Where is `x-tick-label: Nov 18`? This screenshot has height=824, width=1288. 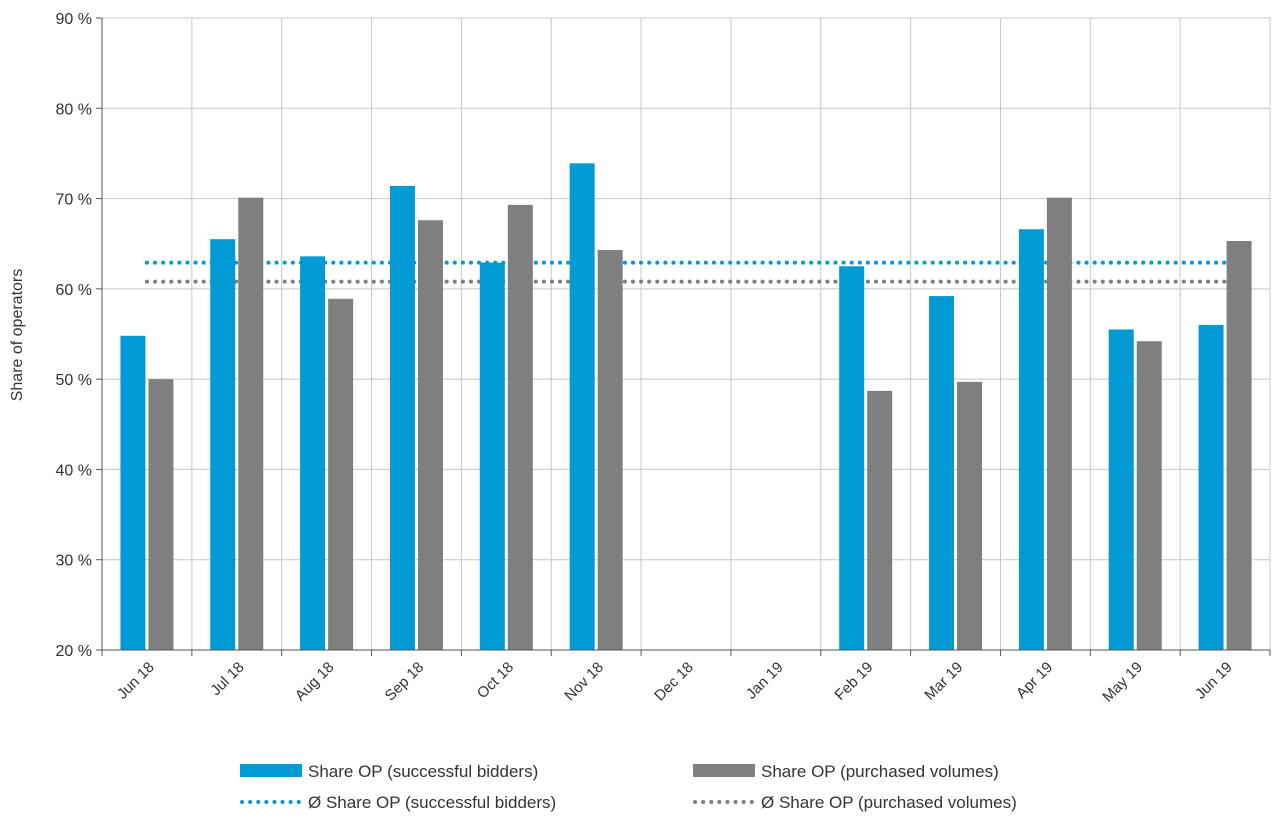 x-tick-label: Nov 18 is located at coordinates (584, 682).